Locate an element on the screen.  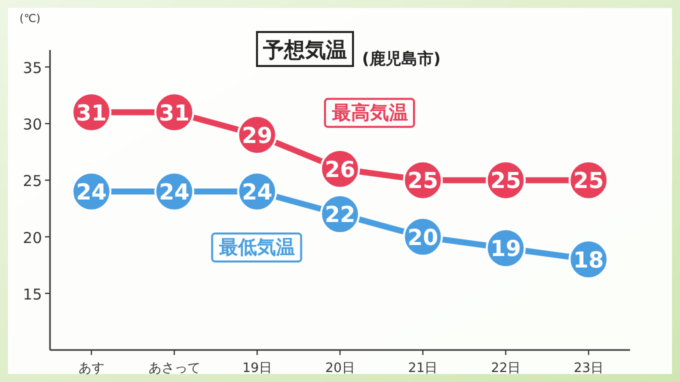
x-tick-label: 23日 is located at coordinates (589, 368).